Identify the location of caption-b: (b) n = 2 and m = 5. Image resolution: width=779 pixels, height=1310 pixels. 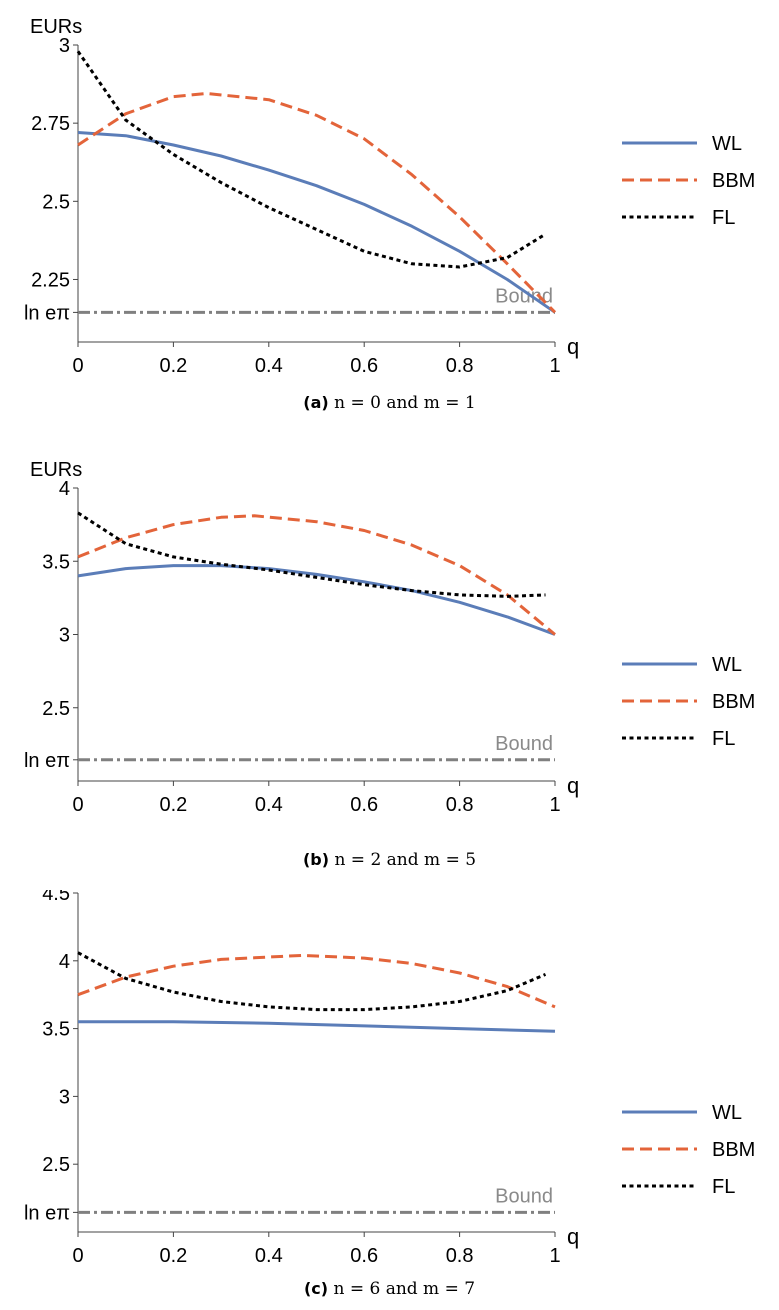
(389, 860).